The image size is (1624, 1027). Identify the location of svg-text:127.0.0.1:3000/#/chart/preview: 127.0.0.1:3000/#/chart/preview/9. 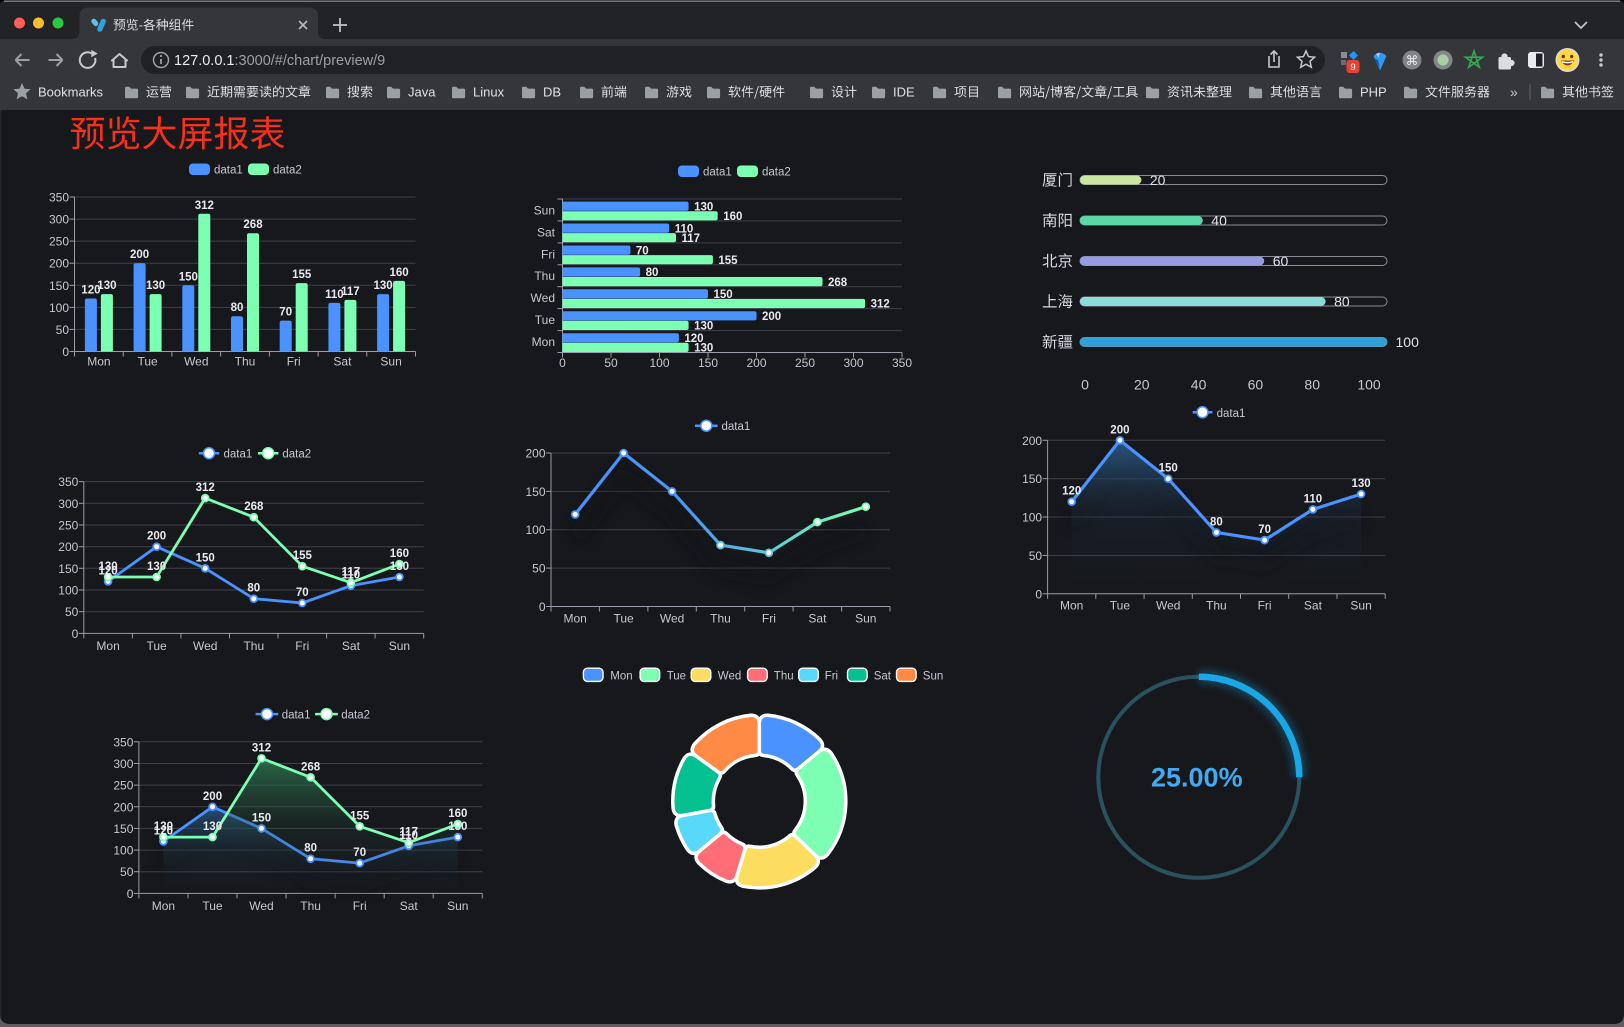
(279, 61).